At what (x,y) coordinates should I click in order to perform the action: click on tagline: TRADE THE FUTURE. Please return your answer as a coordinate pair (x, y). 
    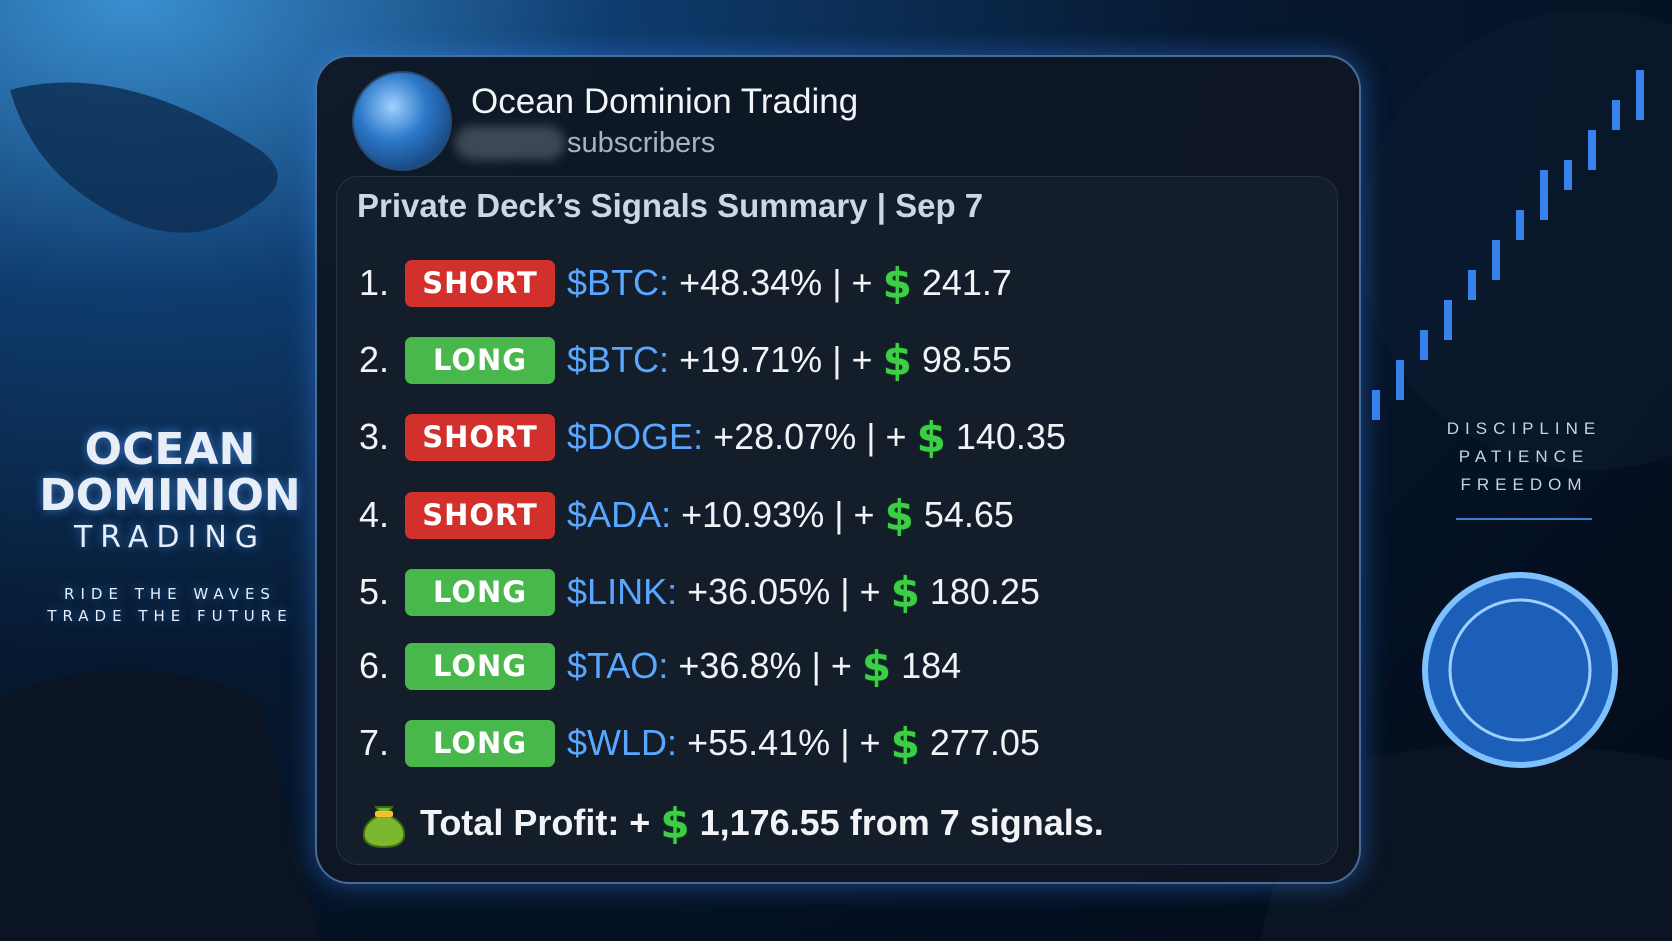
    Looking at the image, I should click on (170, 616).